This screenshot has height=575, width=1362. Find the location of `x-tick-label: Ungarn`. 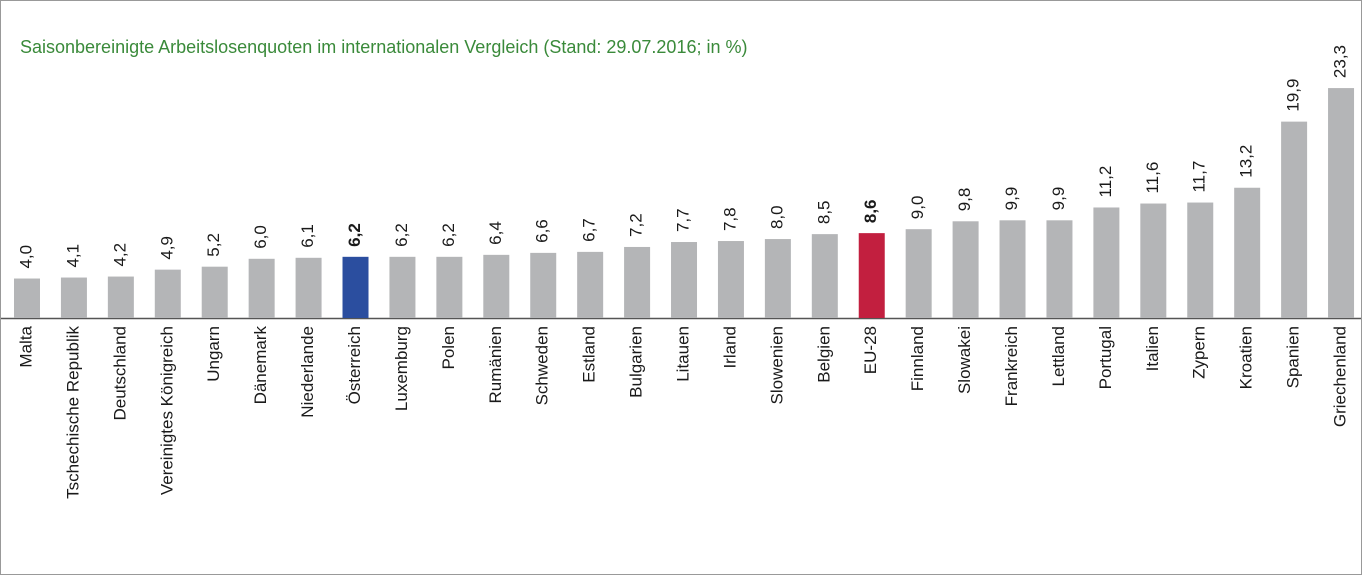

x-tick-label: Ungarn is located at coordinates (213, 354).